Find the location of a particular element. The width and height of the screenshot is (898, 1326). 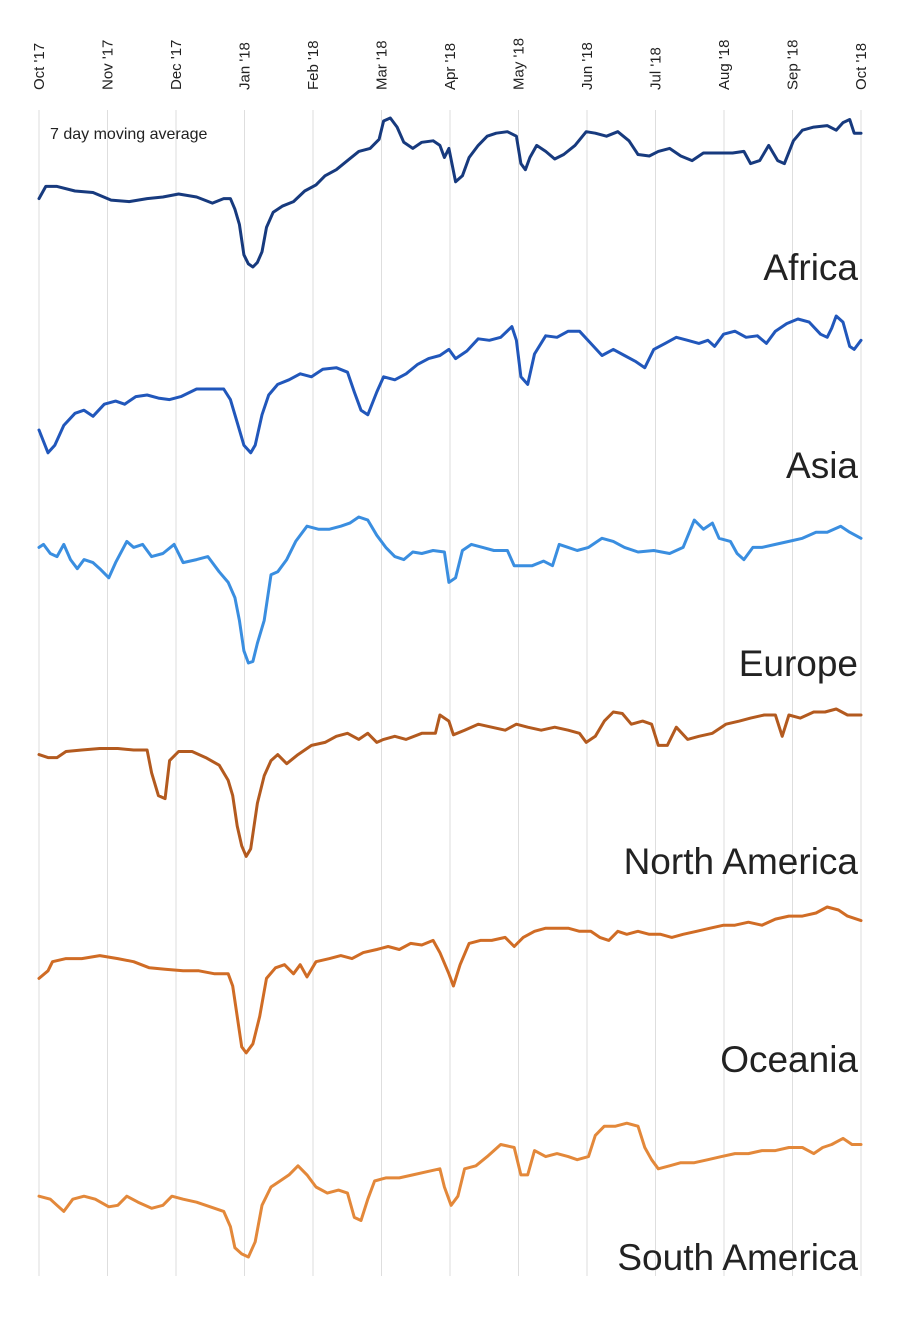

month-tick-label: Dec '17 is located at coordinates (176, 65).